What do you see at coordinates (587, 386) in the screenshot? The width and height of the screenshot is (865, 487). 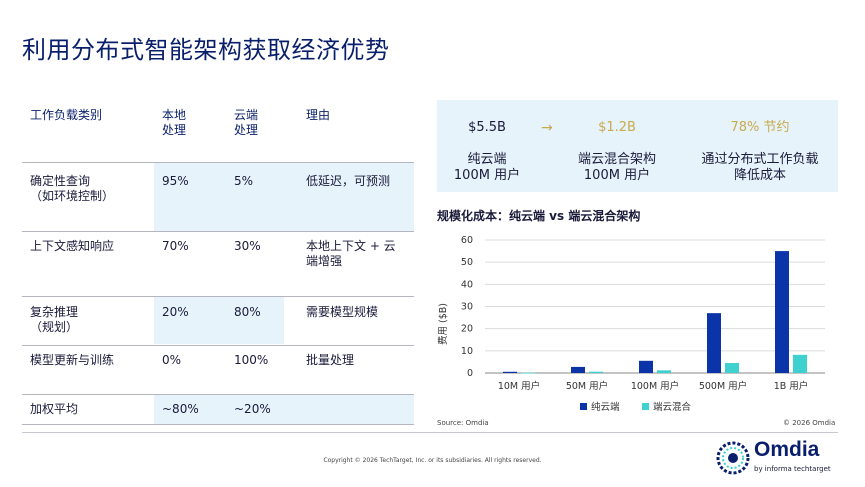 I see `x-tick-label: 50M 用户` at bounding box center [587, 386].